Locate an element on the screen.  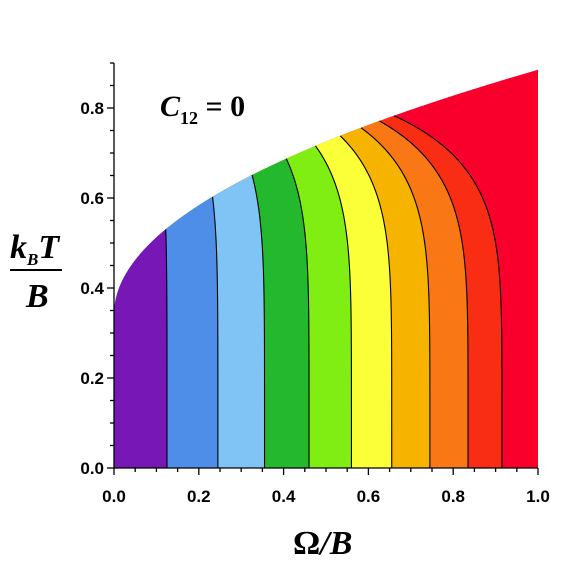
y-tick-label: 0.0 is located at coordinates (92, 468).